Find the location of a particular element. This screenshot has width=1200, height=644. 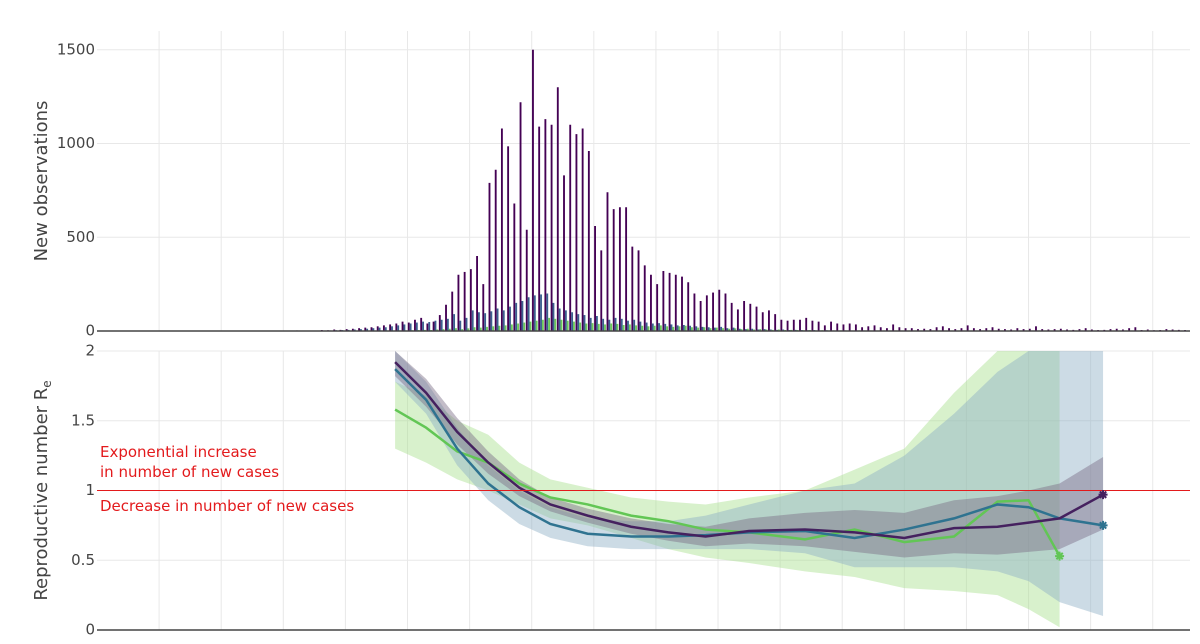

y-tick-label: 0 is located at coordinates (90, 331).